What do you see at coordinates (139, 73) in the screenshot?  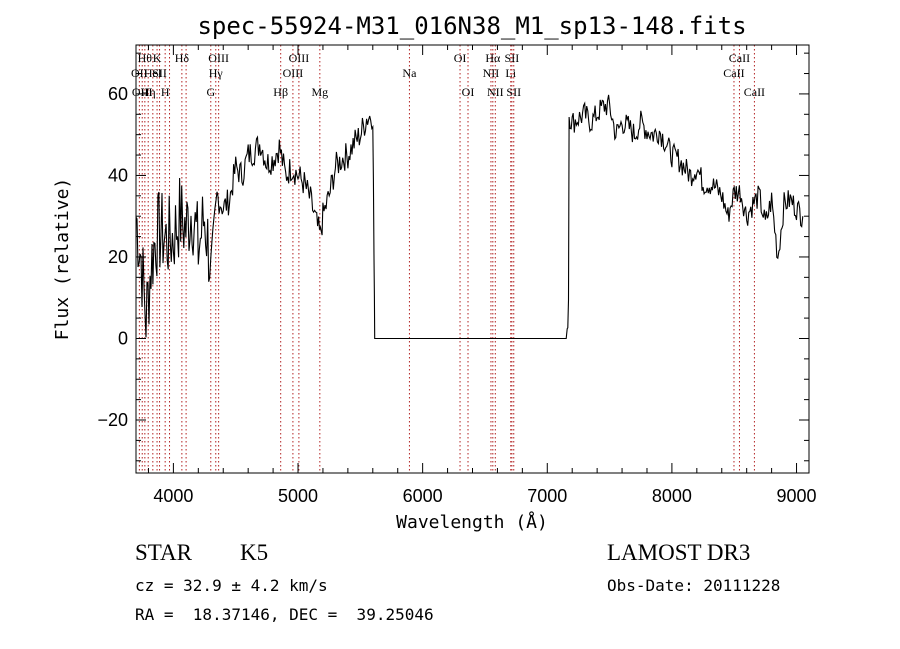 I see `emission-line-label: OII` at bounding box center [139, 73].